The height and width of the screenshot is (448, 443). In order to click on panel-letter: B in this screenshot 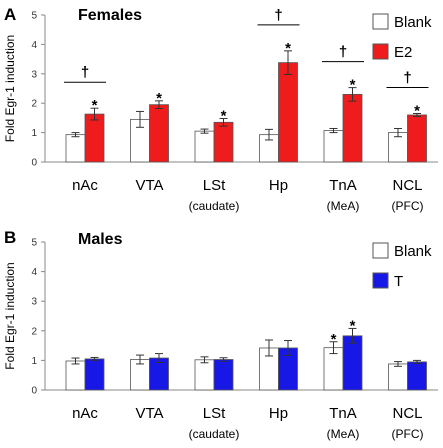, I will do `click(10, 237)`.